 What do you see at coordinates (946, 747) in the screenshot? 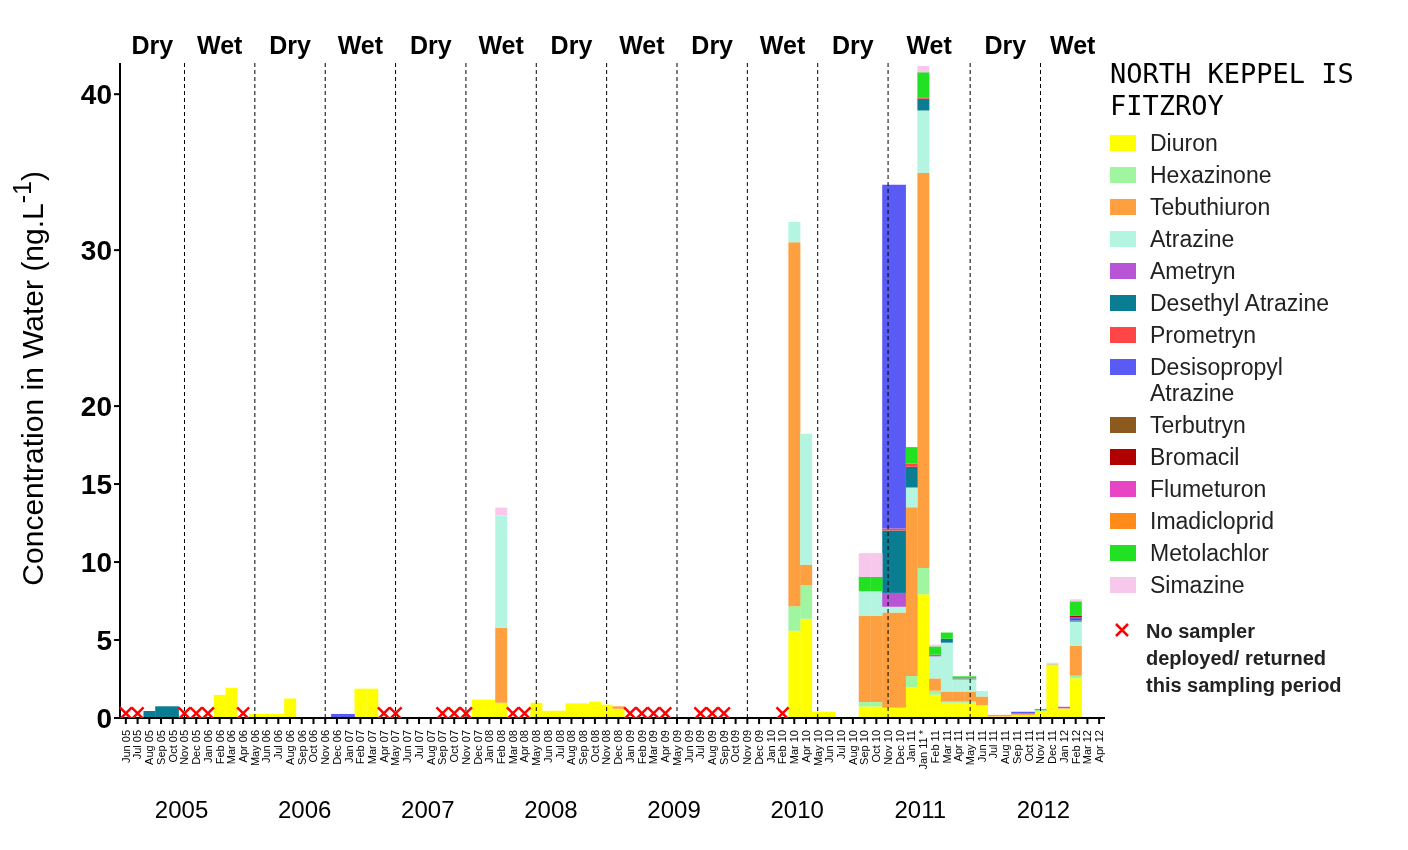
I see `x-tick-label: Mar 11` at bounding box center [946, 747].